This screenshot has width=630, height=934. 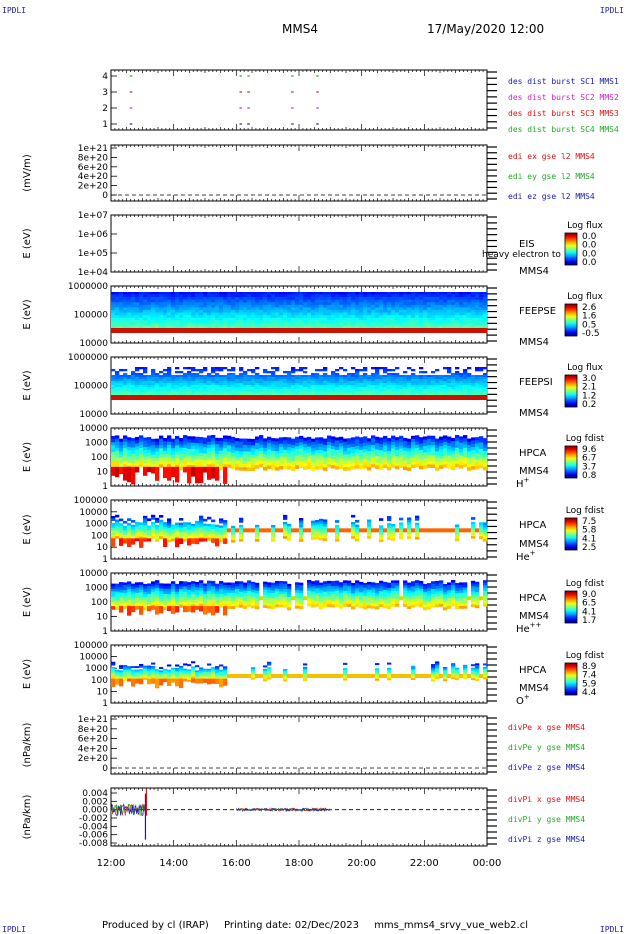 What do you see at coordinates (571, 320) in the screenshot?
I see `colorbar-feepse` at bounding box center [571, 320].